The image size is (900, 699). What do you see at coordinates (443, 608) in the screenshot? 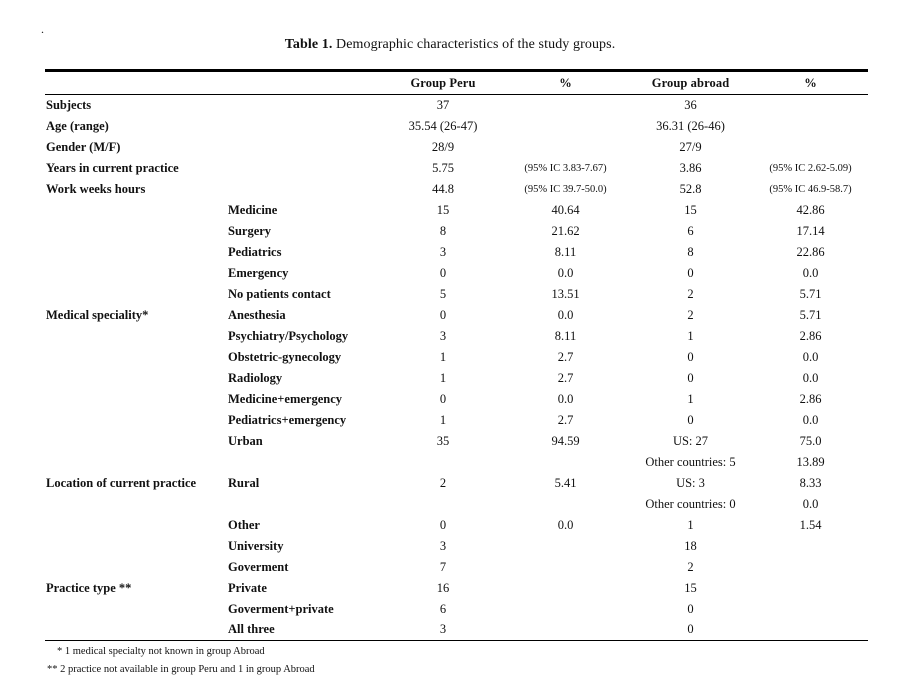
I see `cell-peru-value: 6` at bounding box center [443, 608].